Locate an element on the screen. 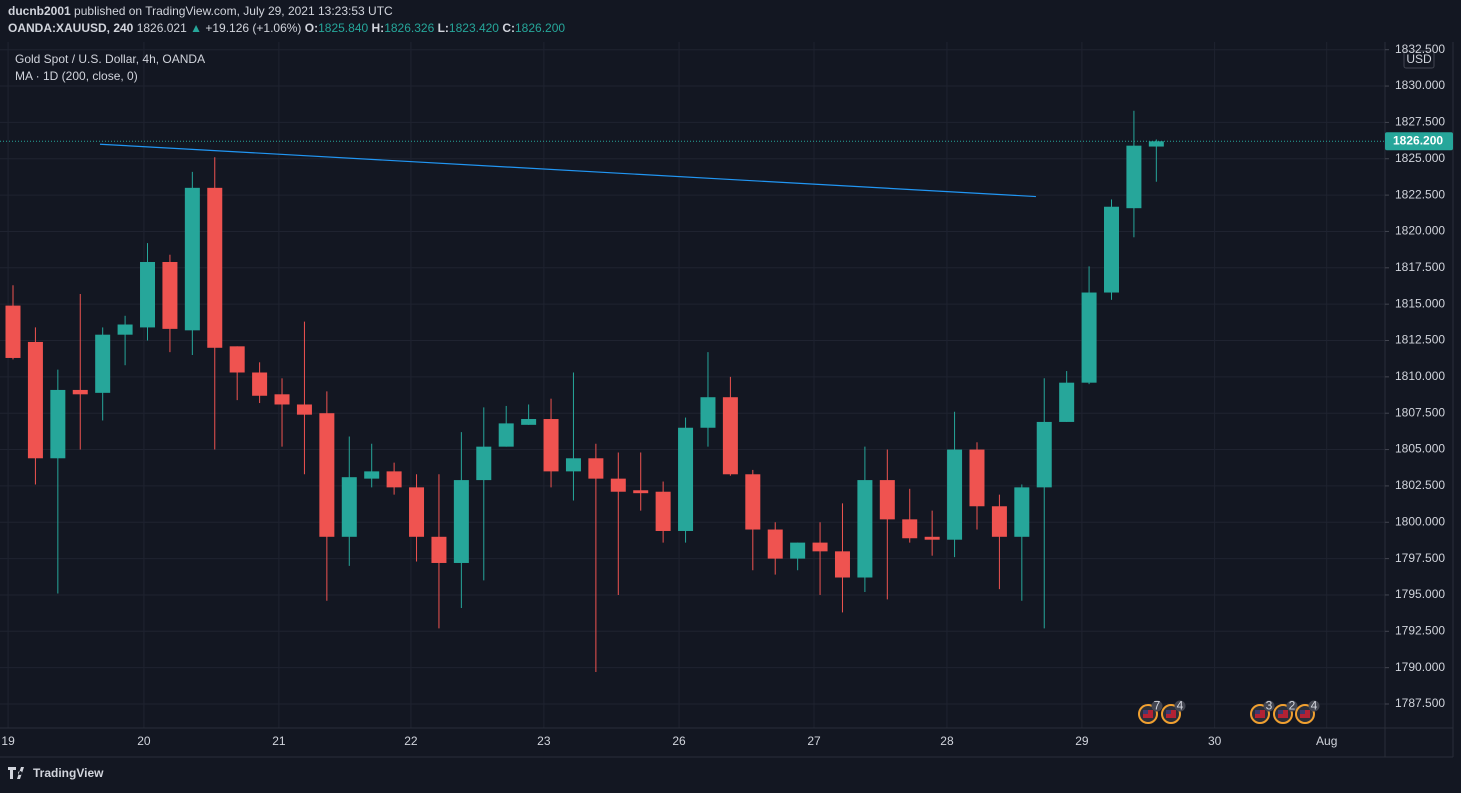 The image size is (1461, 793). h-value: 1826.326 is located at coordinates (409, 28).